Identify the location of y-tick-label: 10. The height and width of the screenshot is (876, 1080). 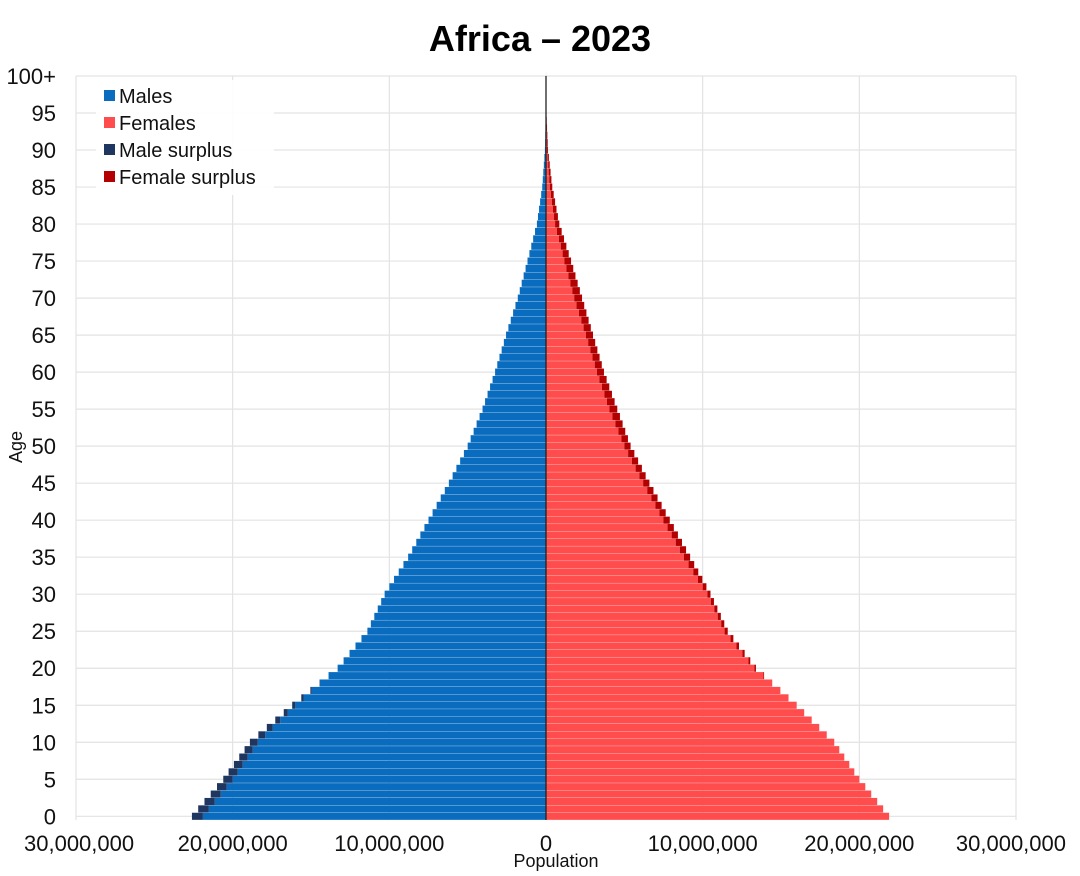
(44, 742).